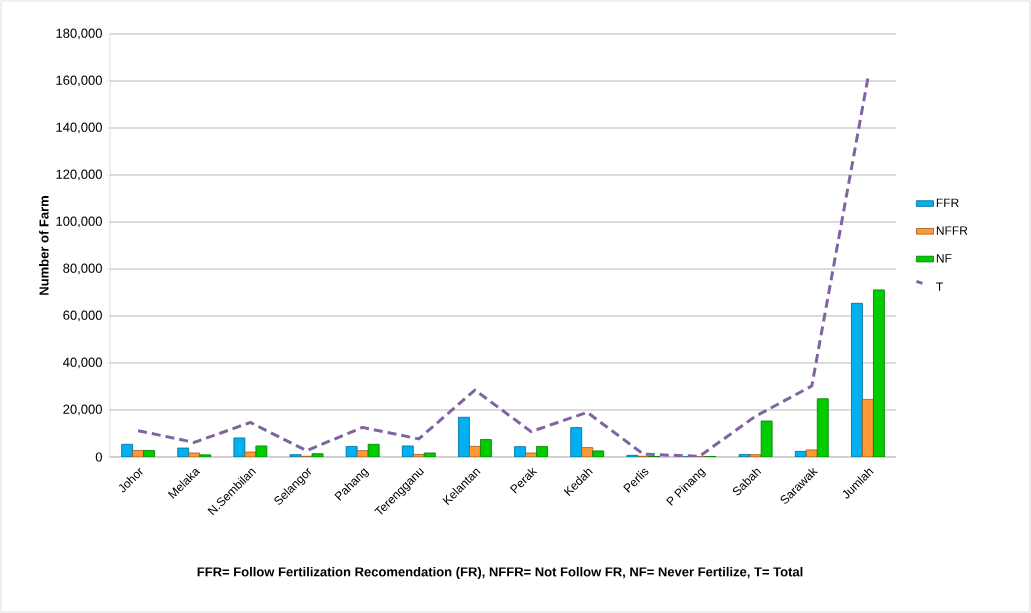  What do you see at coordinates (79, 34) in the screenshot?
I see `y-tick-label: 180,000` at bounding box center [79, 34].